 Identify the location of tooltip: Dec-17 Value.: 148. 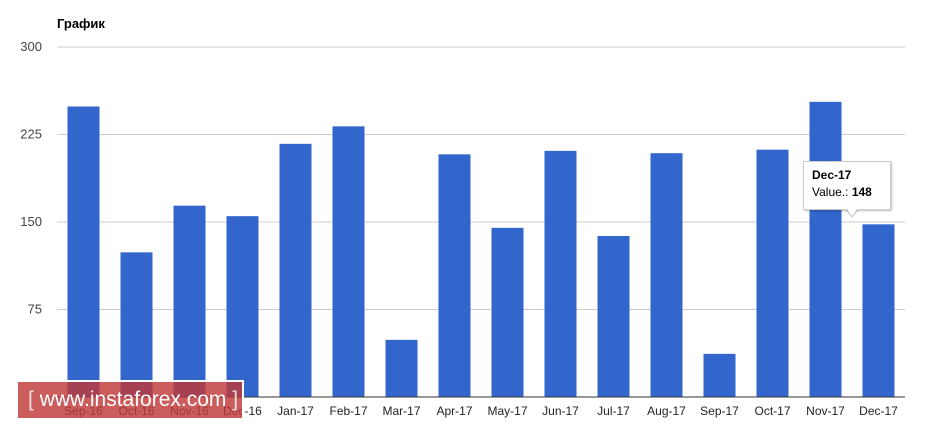
(847, 185).